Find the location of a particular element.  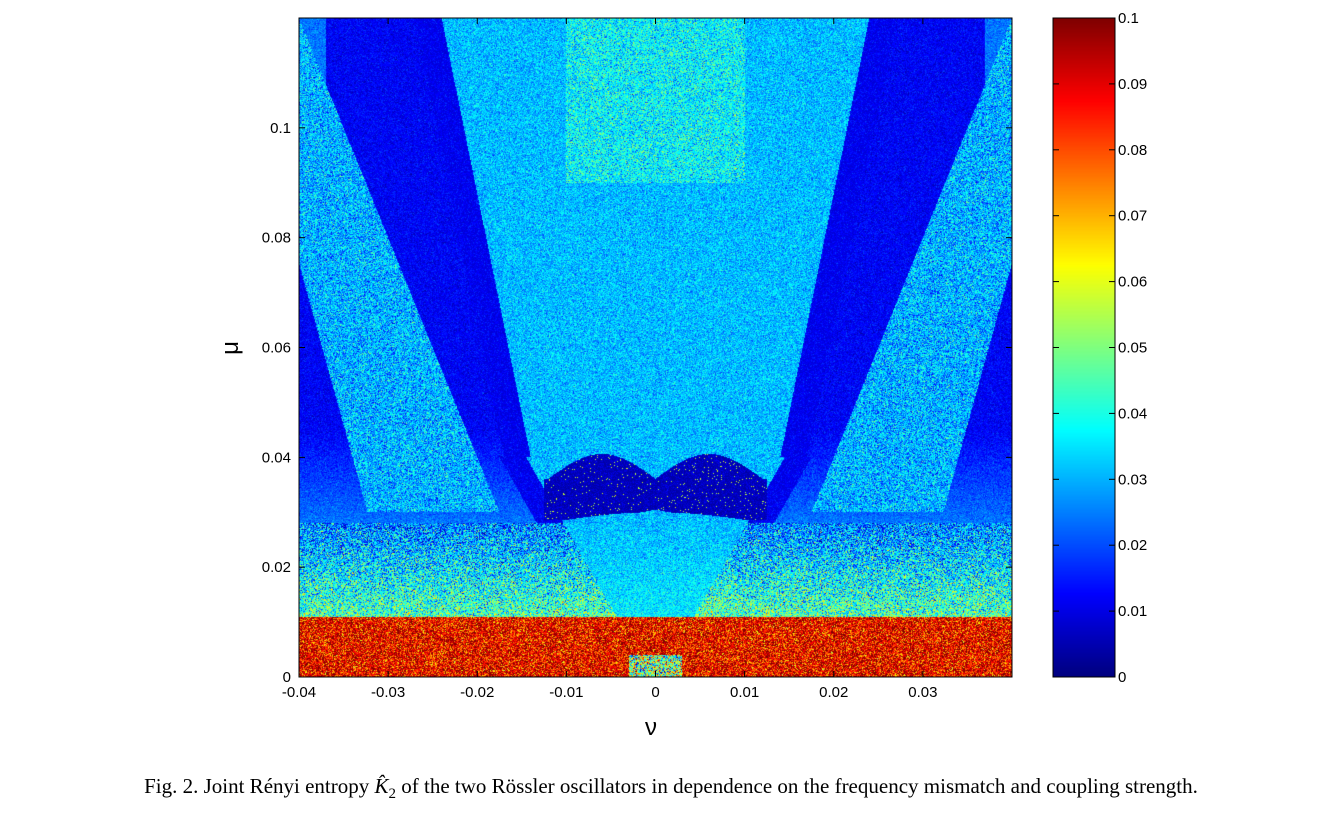

colorbar-tick-label: 0.03 is located at coordinates (1132, 479).